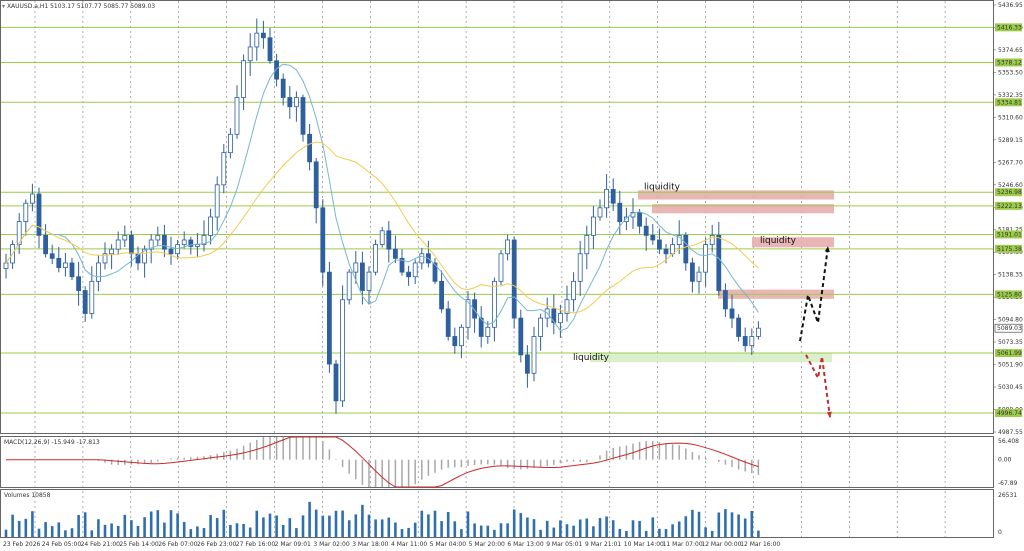 Image resolution: width=1024 pixels, height=551 pixels. What do you see at coordinates (760, 544) in the screenshot?
I see `time-label: 12 Mar 16:00` at bounding box center [760, 544].